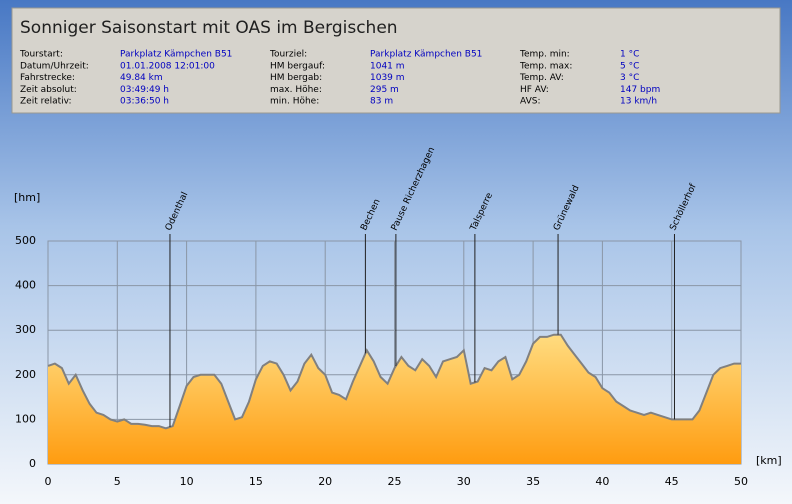 The image size is (792, 504). What do you see at coordinates (387, 66) in the screenshot?
I see `info-value: 1041 m` at bounding box center [387, 66].